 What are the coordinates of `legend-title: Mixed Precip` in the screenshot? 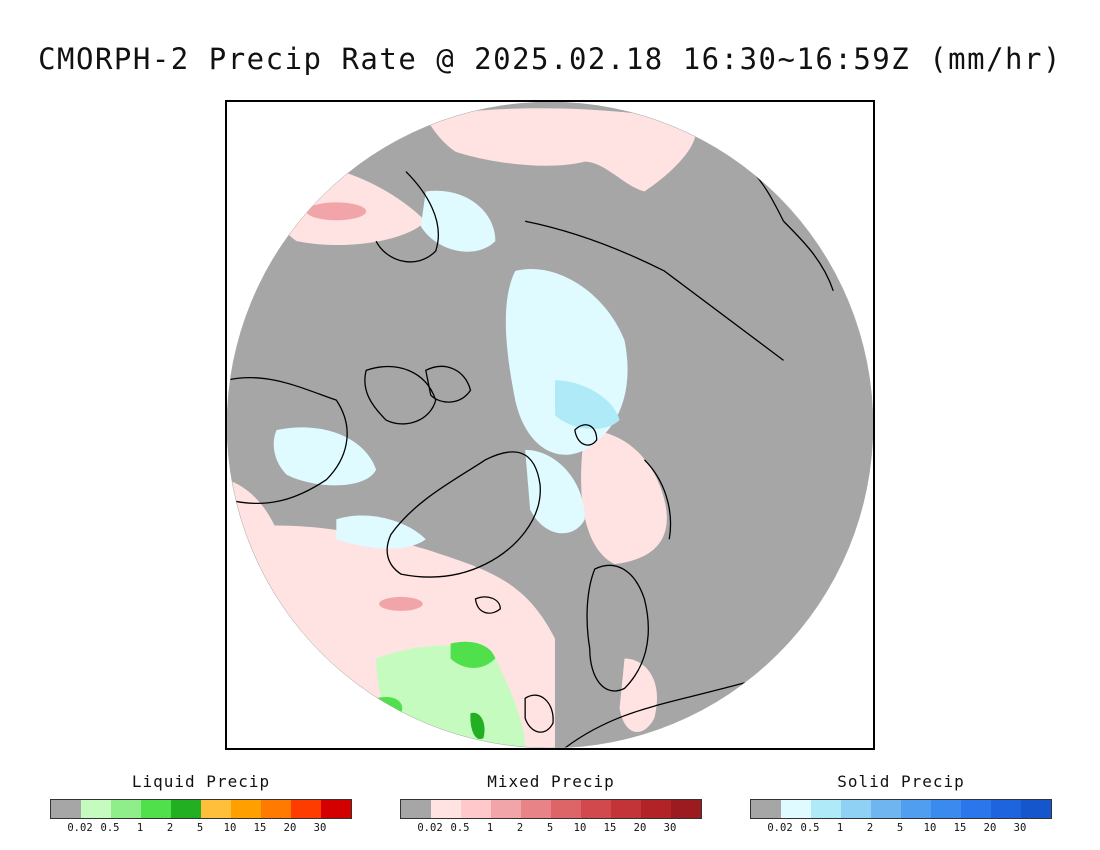 It's located at (551, 781).